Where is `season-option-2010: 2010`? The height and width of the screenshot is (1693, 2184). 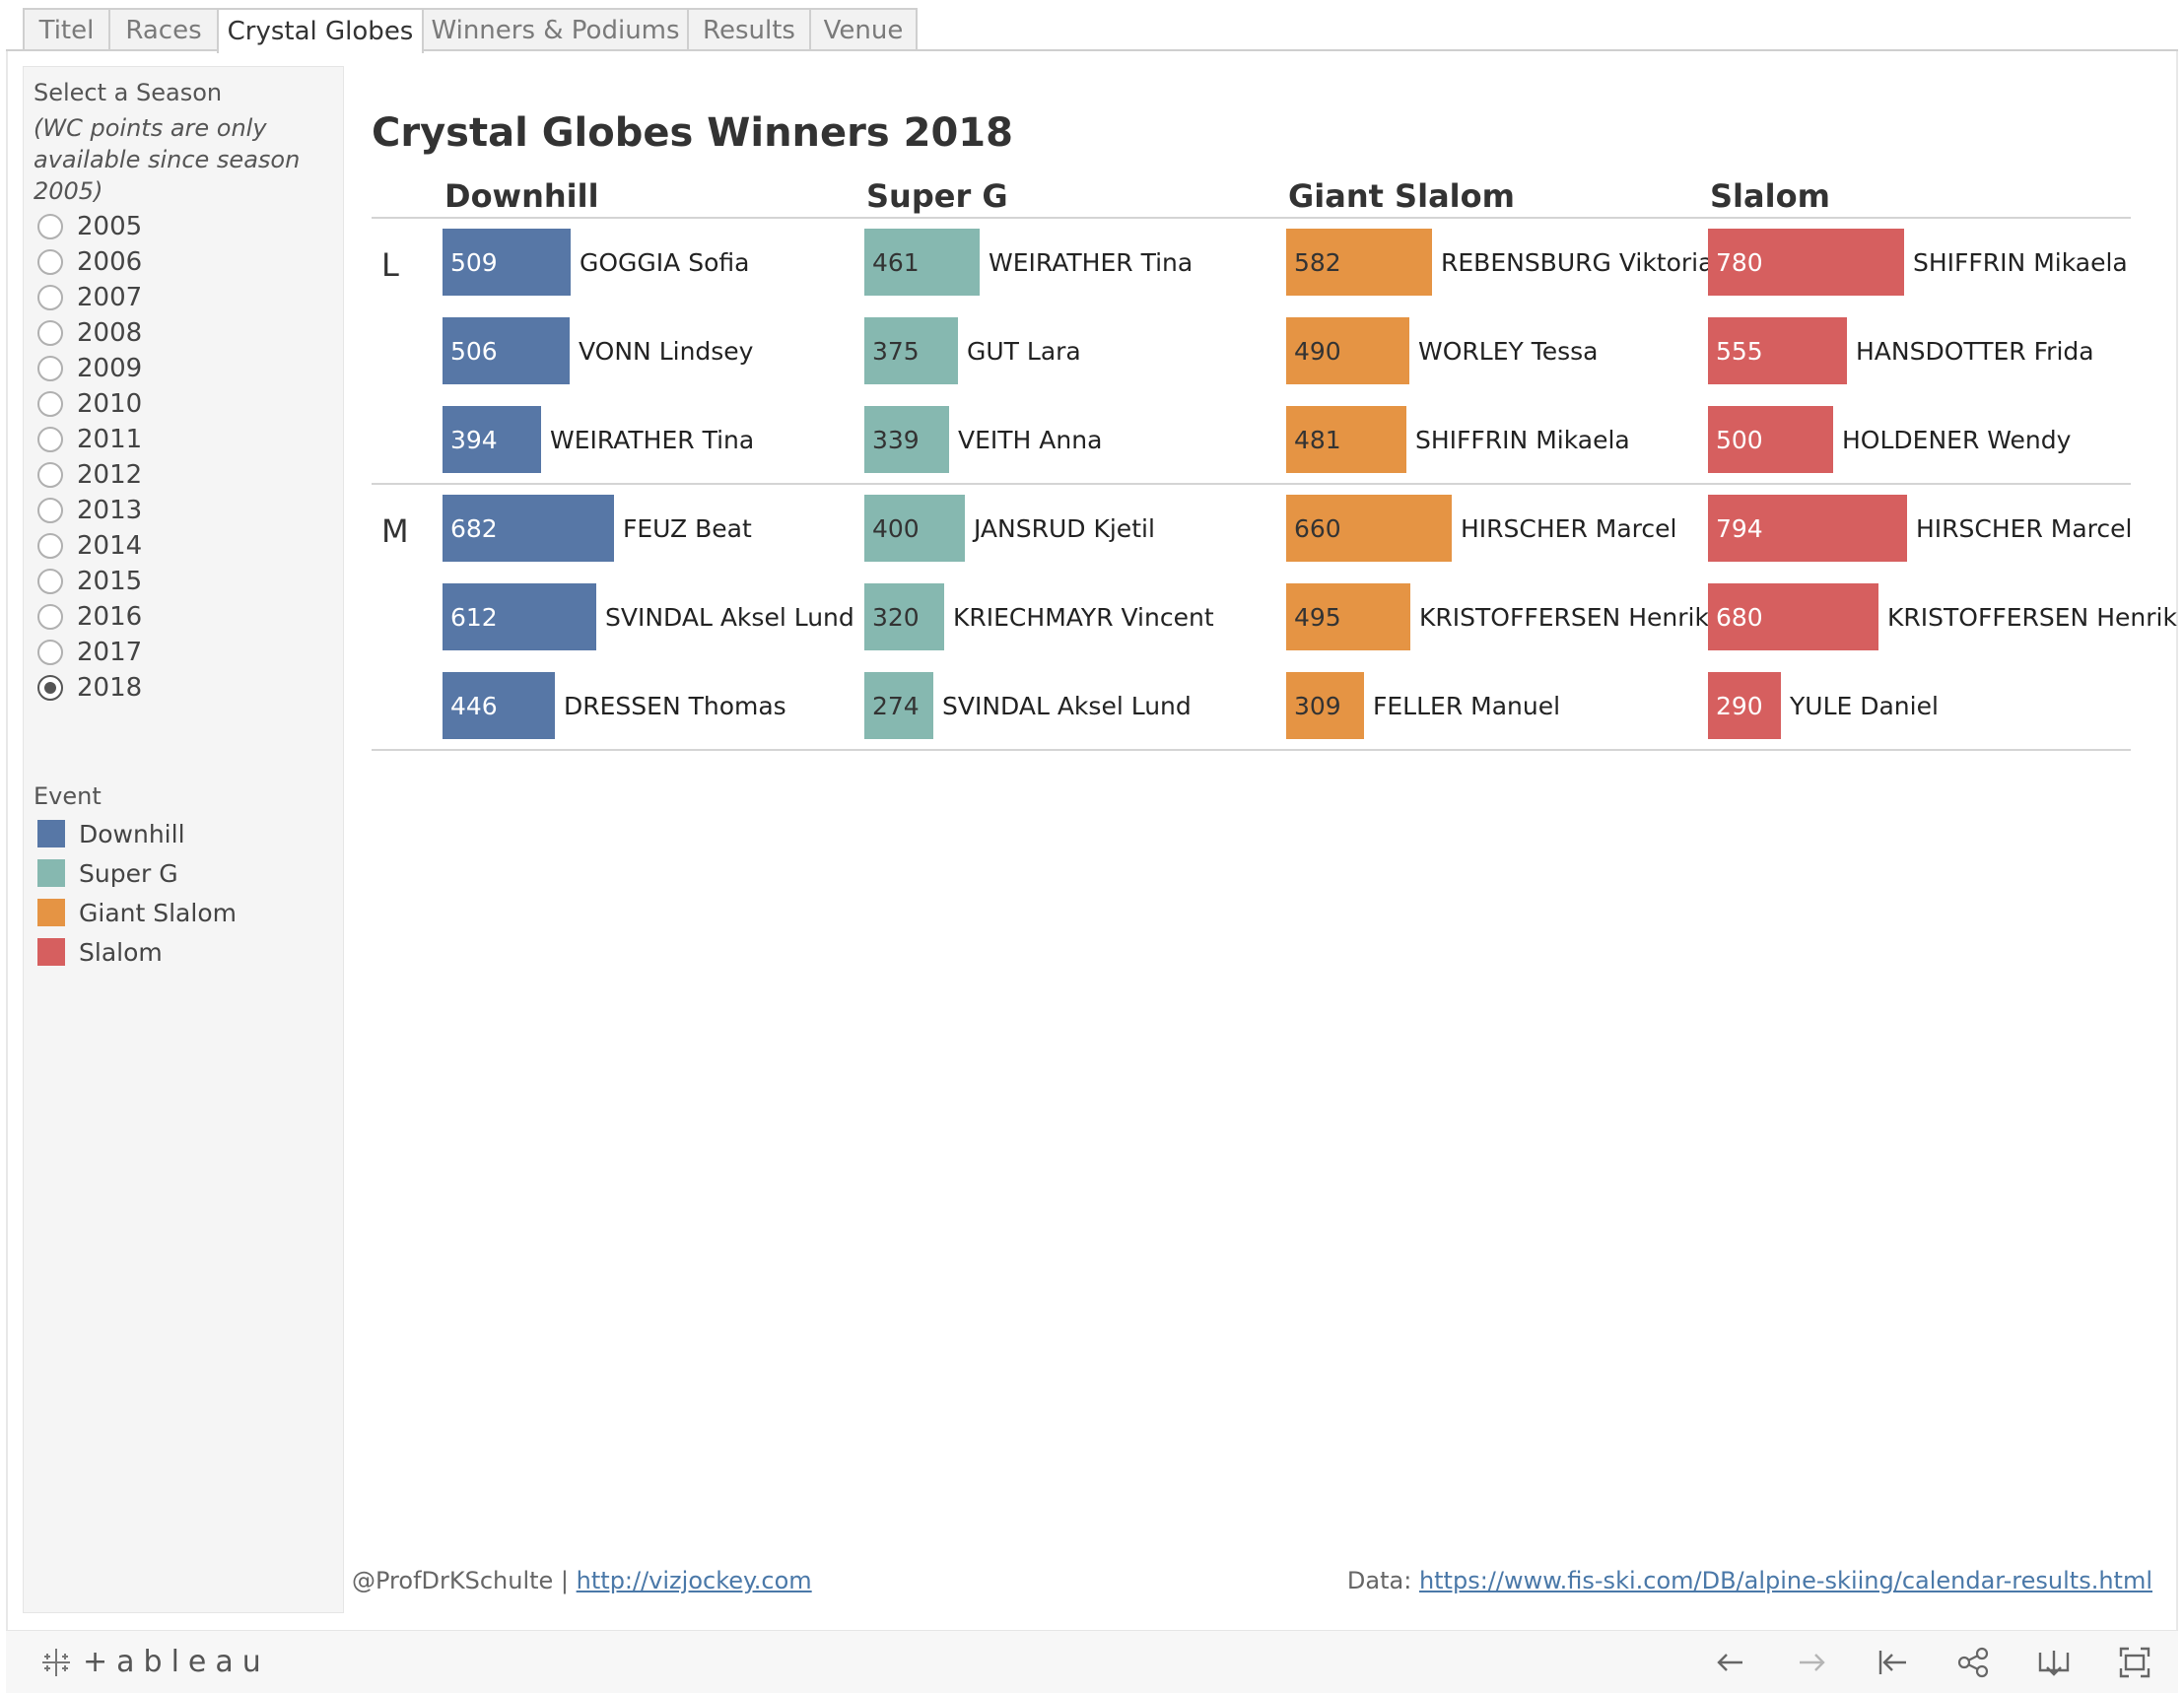 season-option-2010: 2010 is located at coordinates (89, 404).